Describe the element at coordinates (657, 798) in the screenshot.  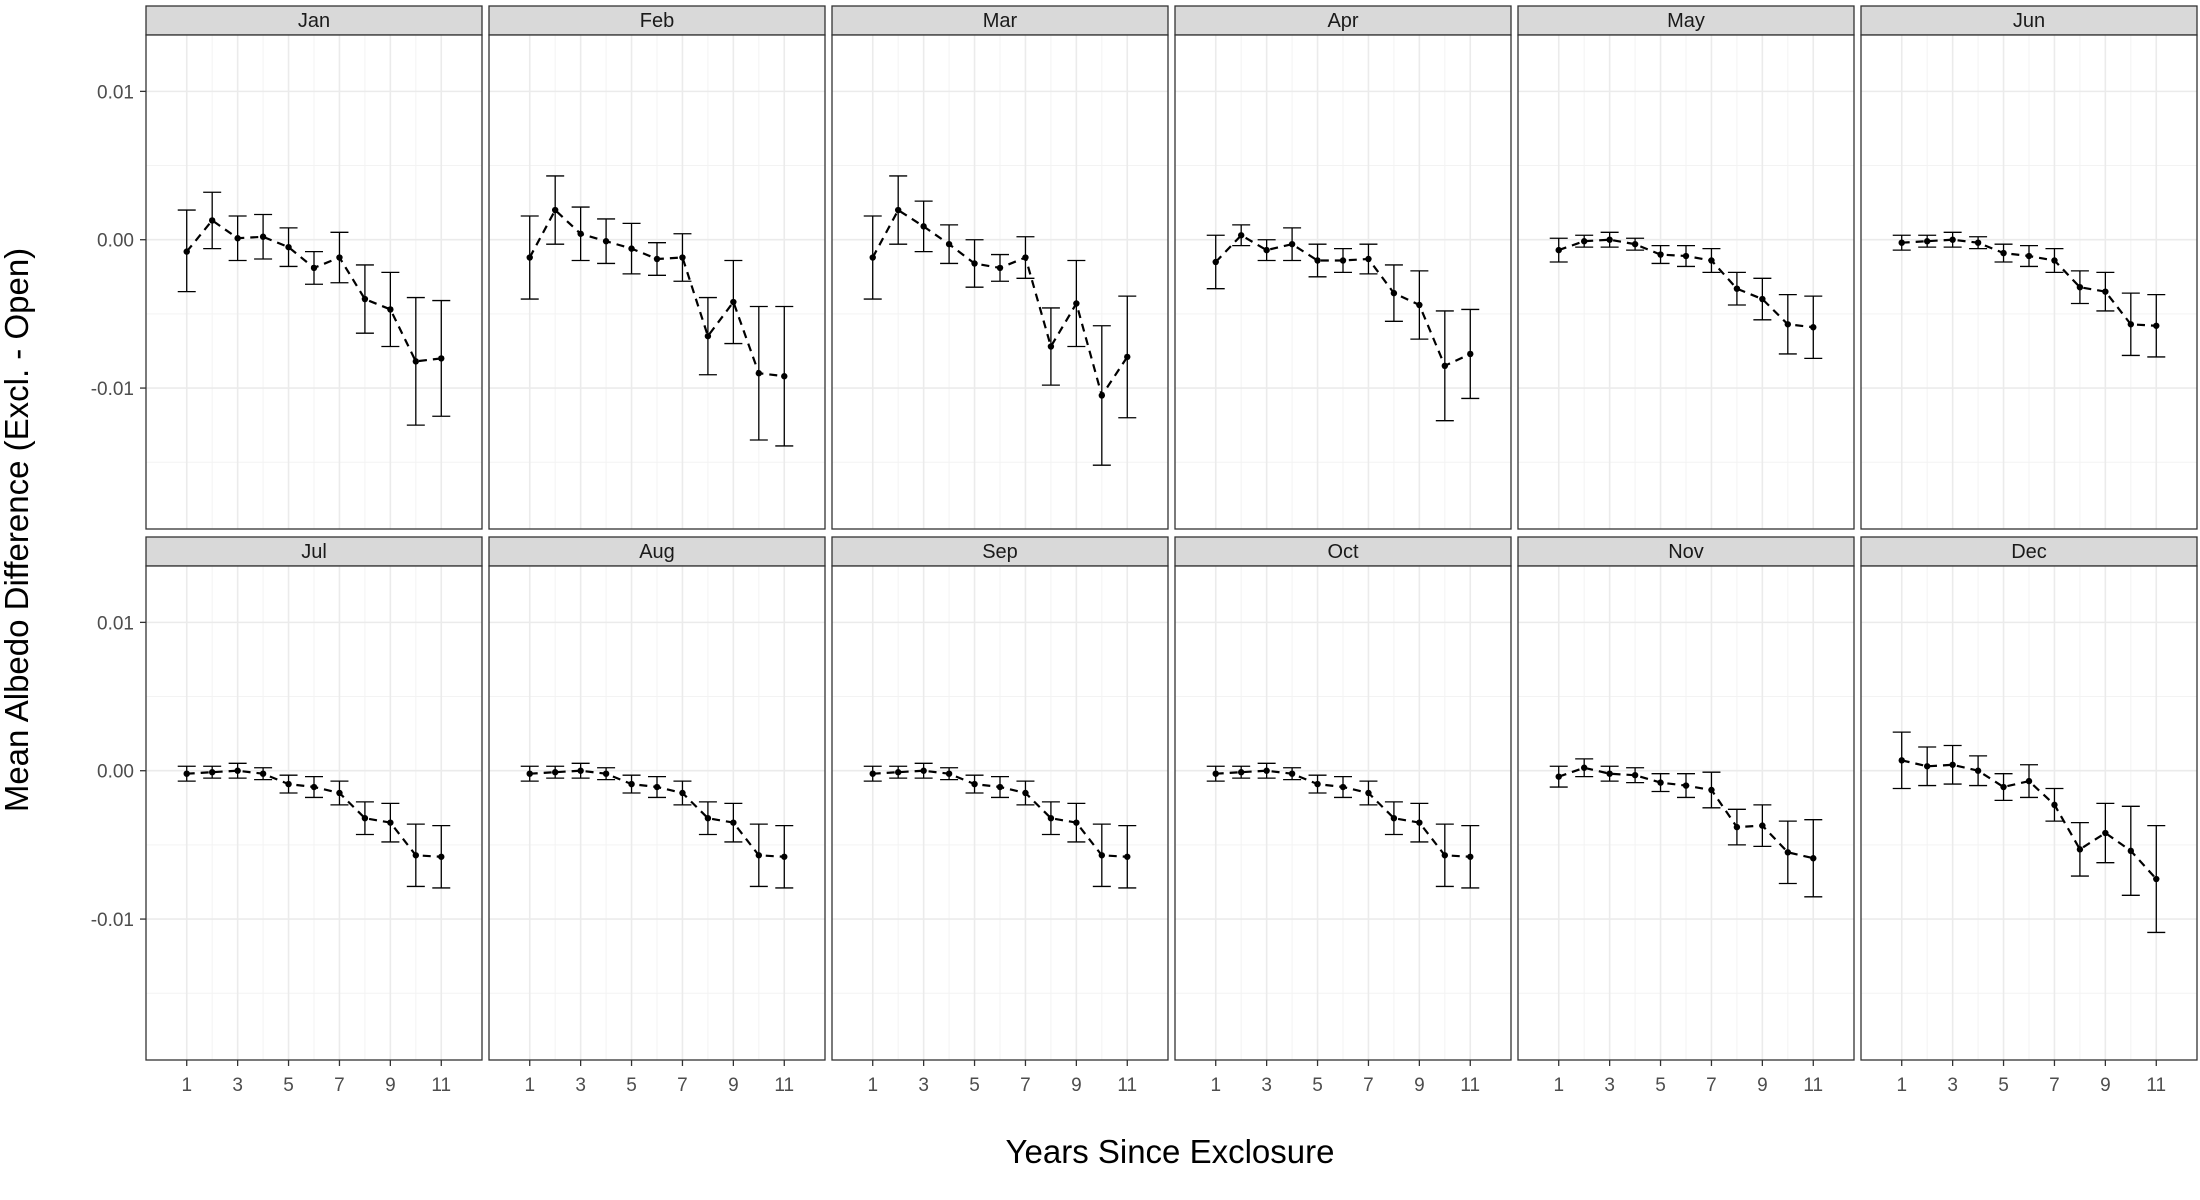
I see `panel-aug: Aug` at that location.